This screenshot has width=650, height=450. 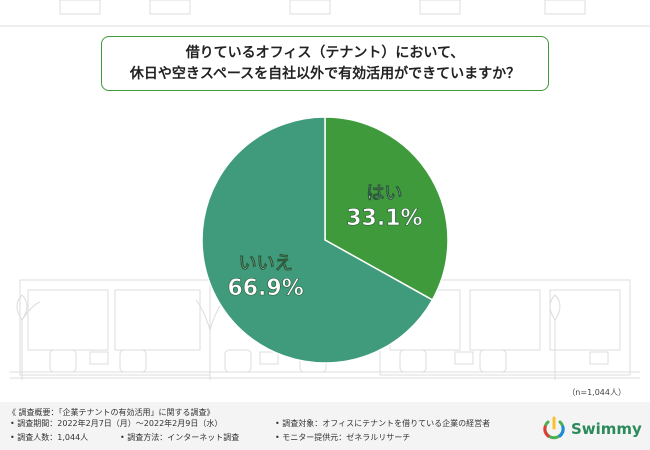 I want to click on power-icon, so click(x=554, y=428).